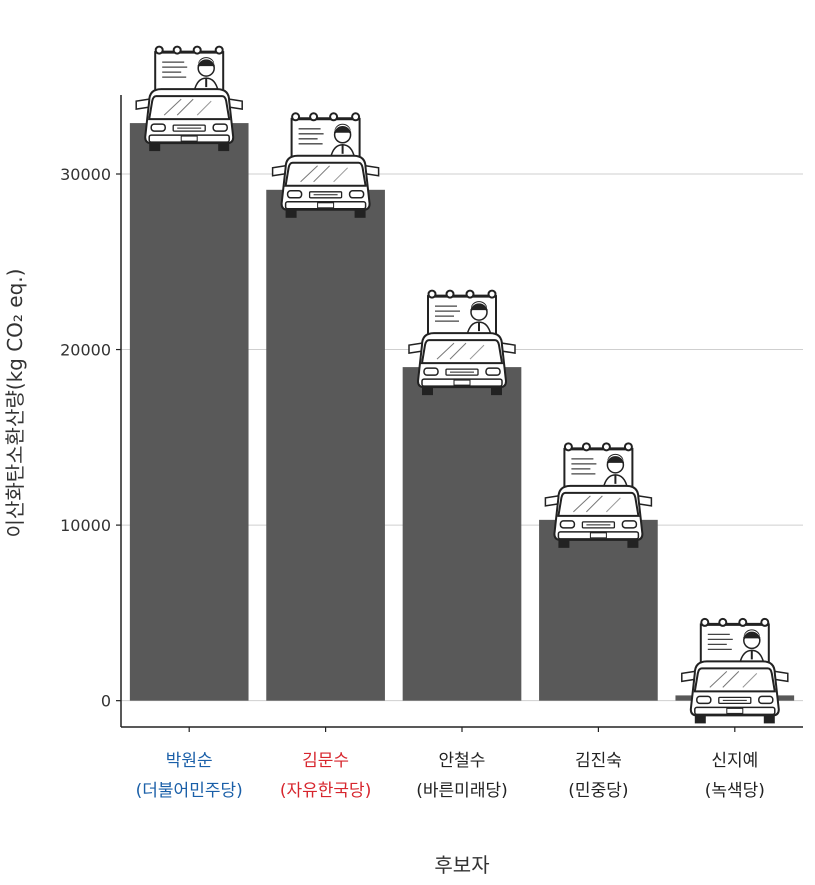  Describe the element at coordinates (598, 791) in the screenshot. I see `x-tick-label-party: (민중당)` at that location.